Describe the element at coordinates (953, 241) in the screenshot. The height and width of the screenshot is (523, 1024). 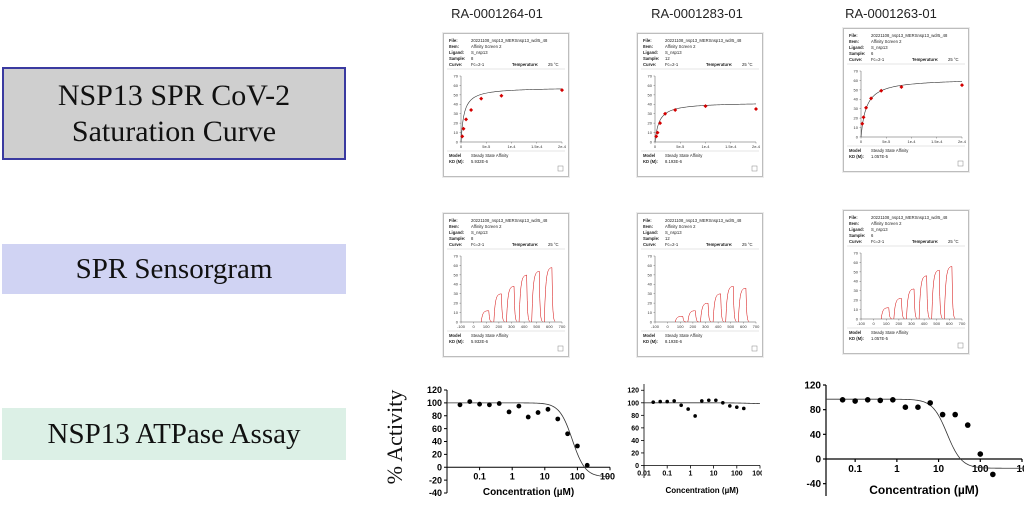
I see `meta-value: 25 °C` at that location.